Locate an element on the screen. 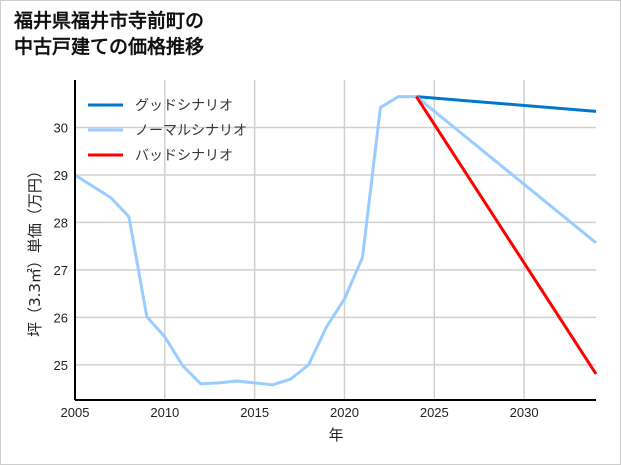  y-tick-label: 28 is located at coordinates (61, 222).